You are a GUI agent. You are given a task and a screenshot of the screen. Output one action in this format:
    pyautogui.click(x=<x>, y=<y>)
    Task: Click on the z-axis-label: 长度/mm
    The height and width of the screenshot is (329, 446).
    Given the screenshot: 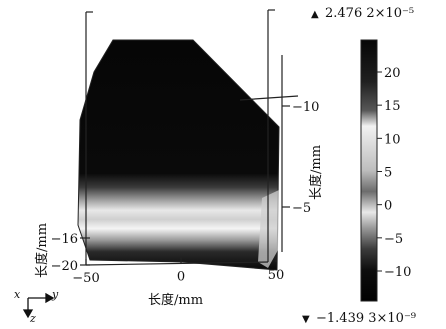 What is the action you would take?
    pyautogui.click(x=42, y=250)
    